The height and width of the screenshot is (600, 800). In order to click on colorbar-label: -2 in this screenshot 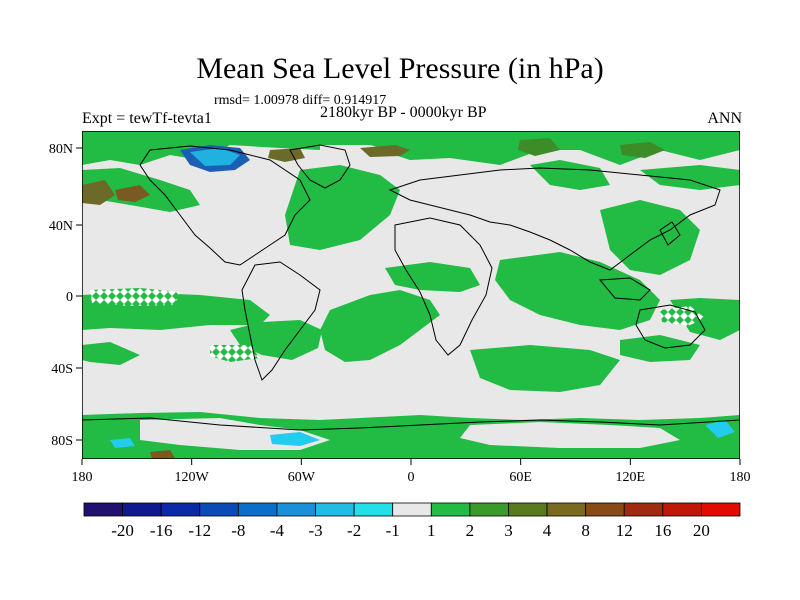, I will do `click(354, 530)`.